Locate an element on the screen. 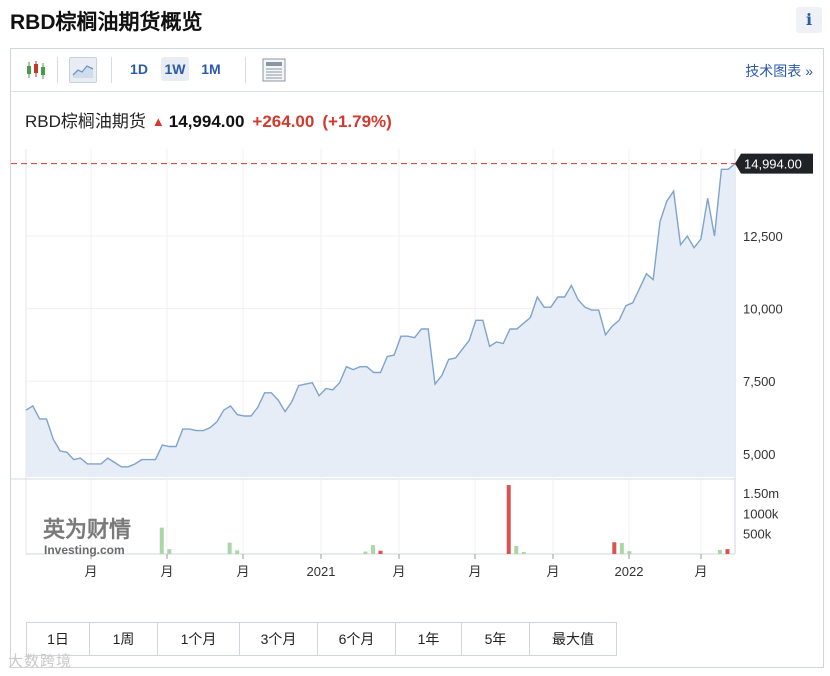  y-tick-label: 5,000 is located at coordinates (759, 454).